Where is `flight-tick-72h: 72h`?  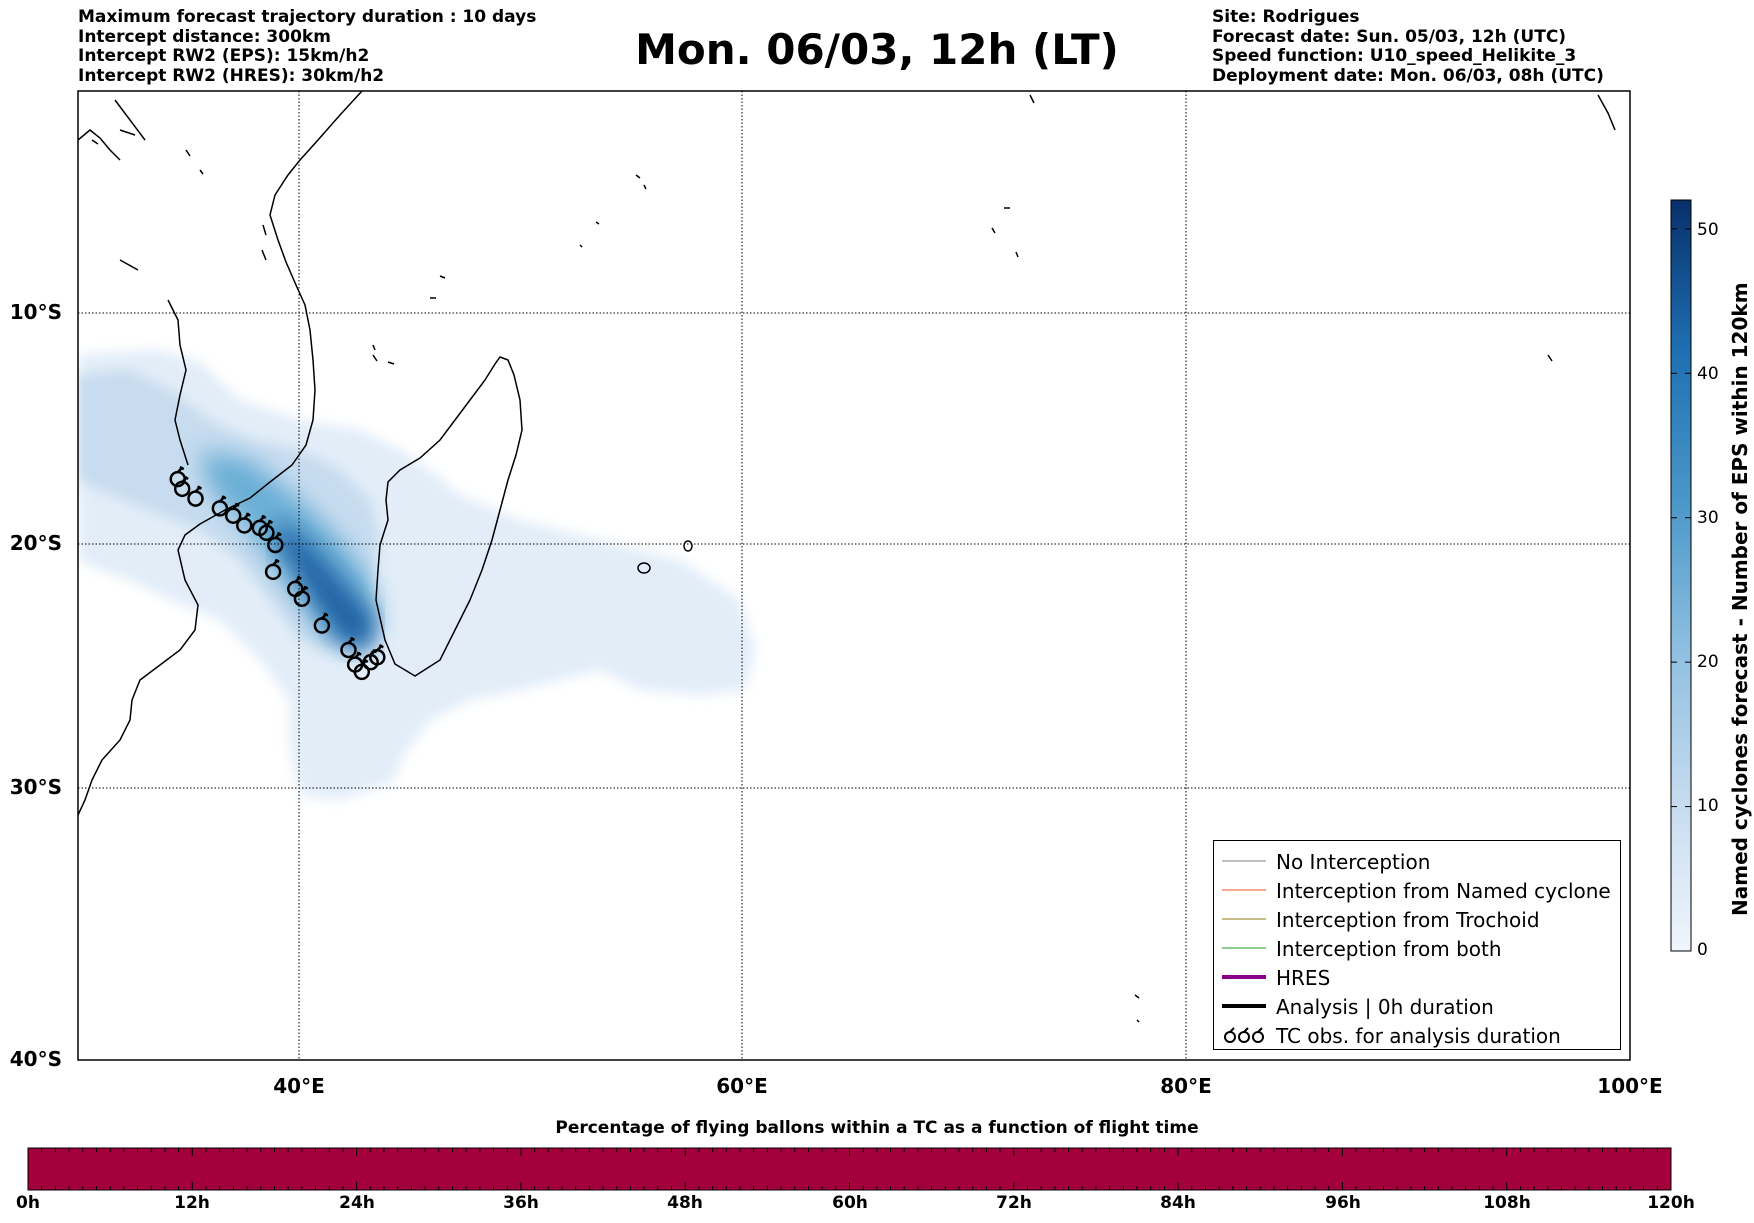 flight-tick-72h: 72h is located at coordinates (1014, 1203).